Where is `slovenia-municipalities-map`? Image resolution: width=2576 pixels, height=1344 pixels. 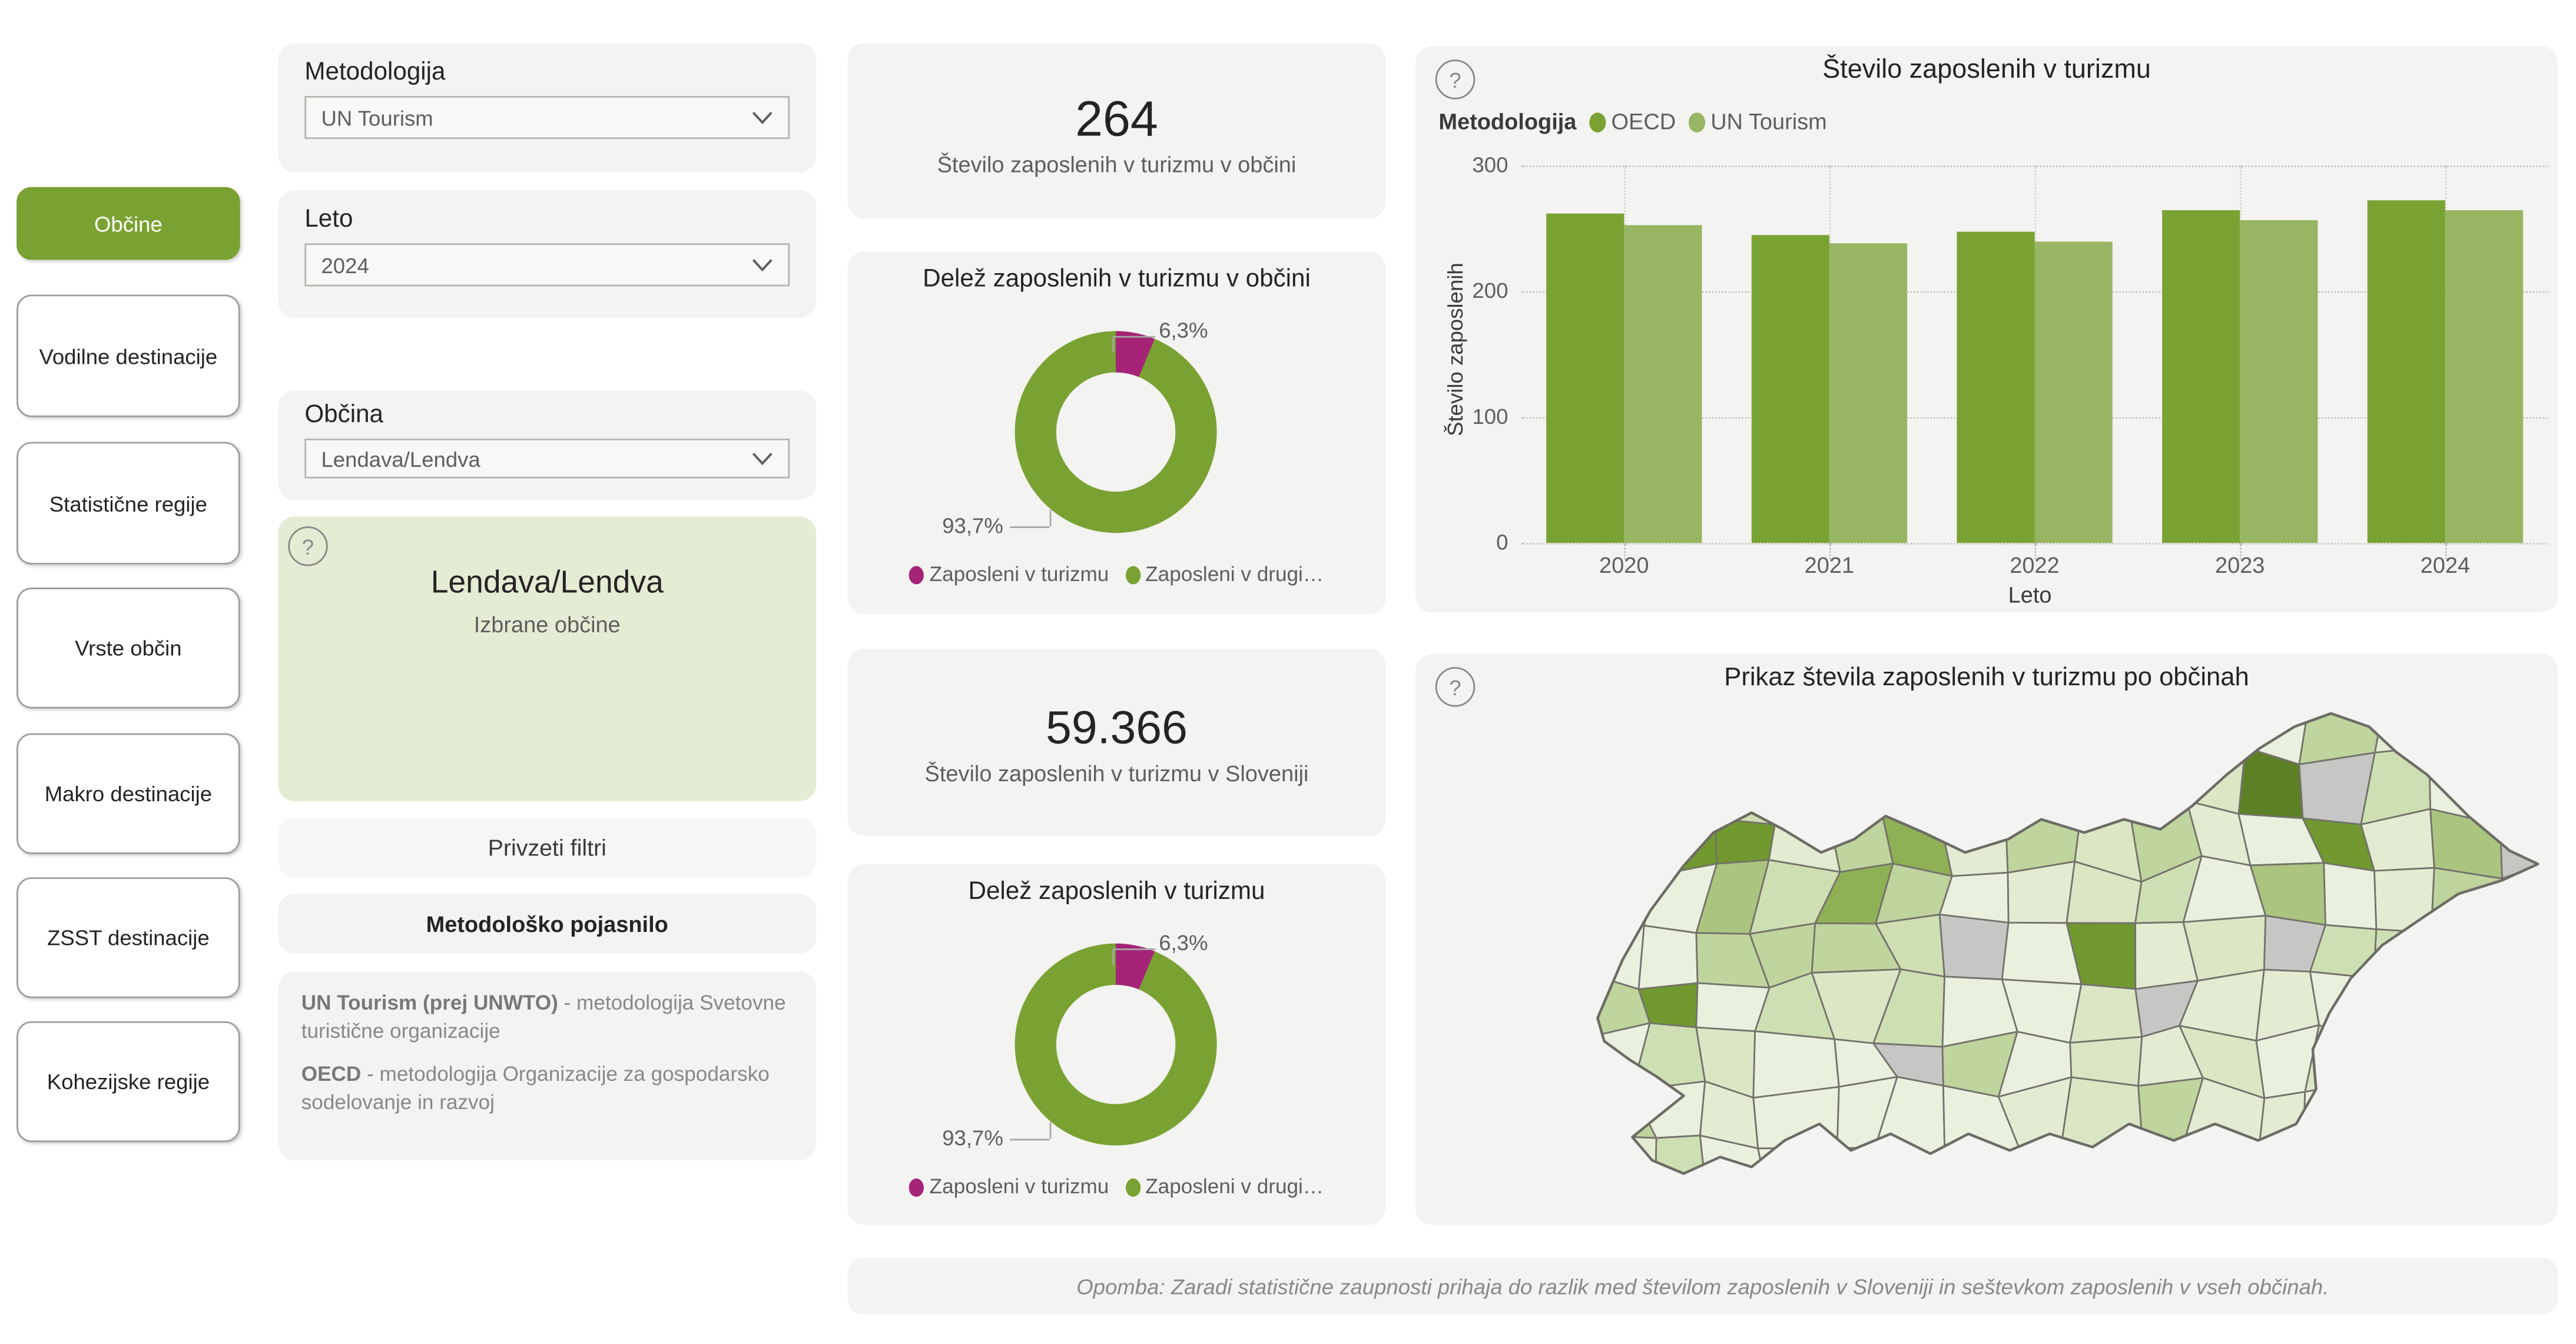
slovenia-municipalities-map is located at coordinates (2069, 951).